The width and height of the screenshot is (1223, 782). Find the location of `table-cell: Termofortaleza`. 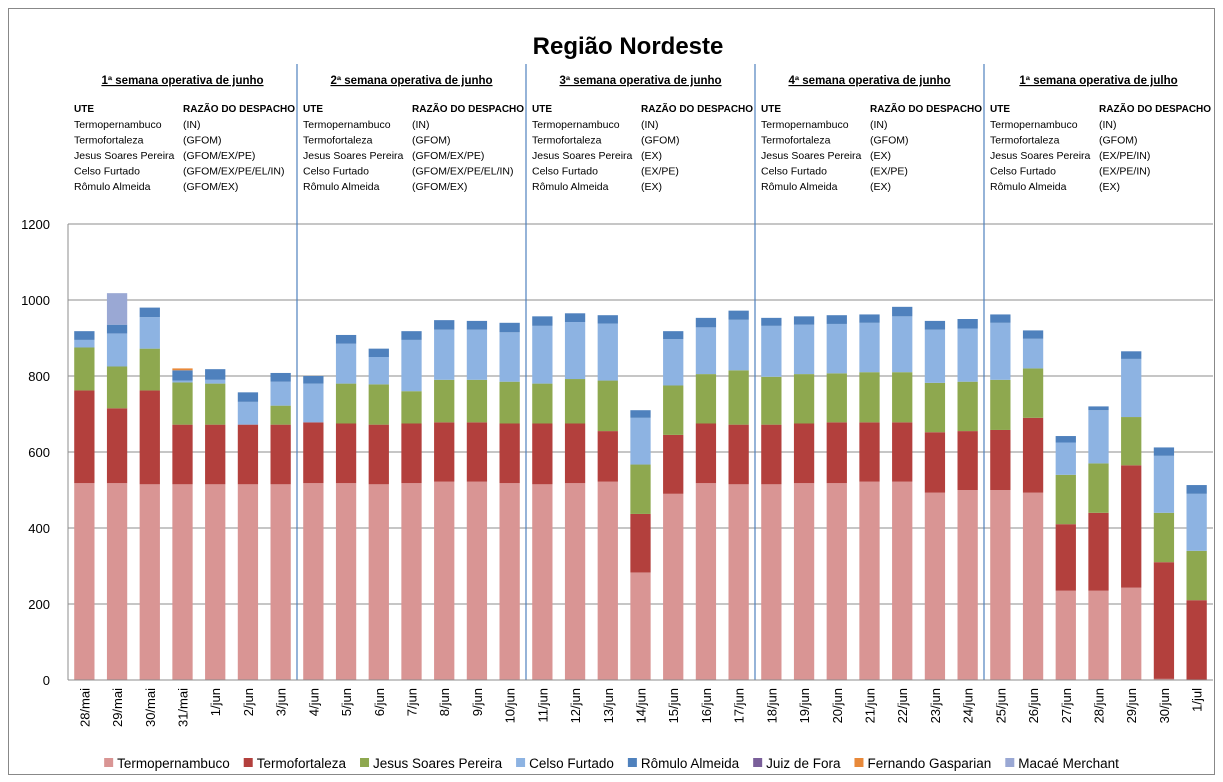

table-cell: Termofortaleza is located at coordinates (567, 141).